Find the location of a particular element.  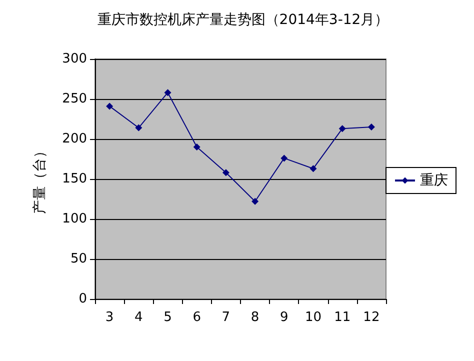

x-tick-label: 6 is located at coordinates (196, 317).